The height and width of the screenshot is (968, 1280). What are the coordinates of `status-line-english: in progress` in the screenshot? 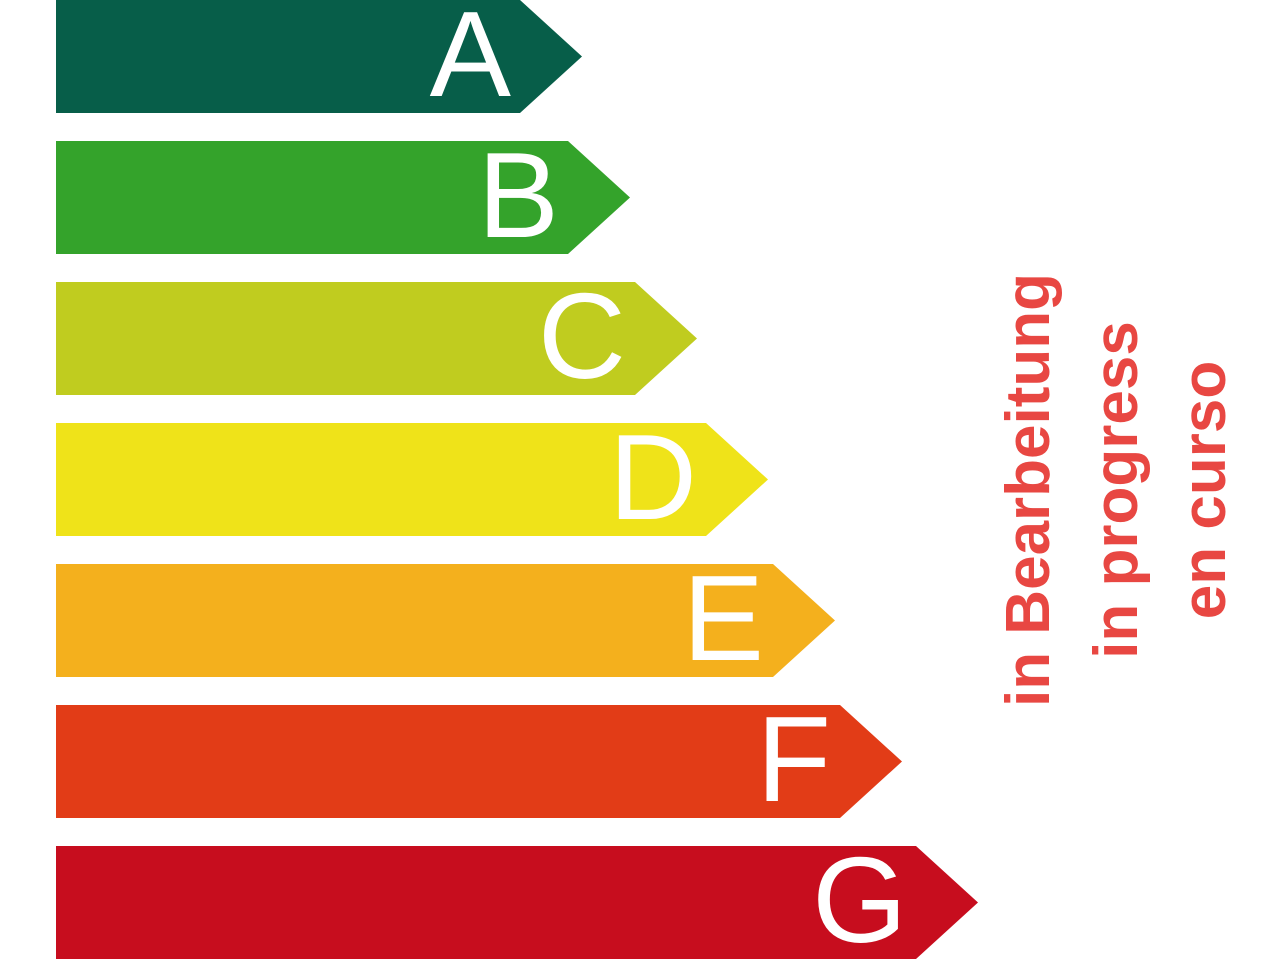 It's located at (1116, 490).